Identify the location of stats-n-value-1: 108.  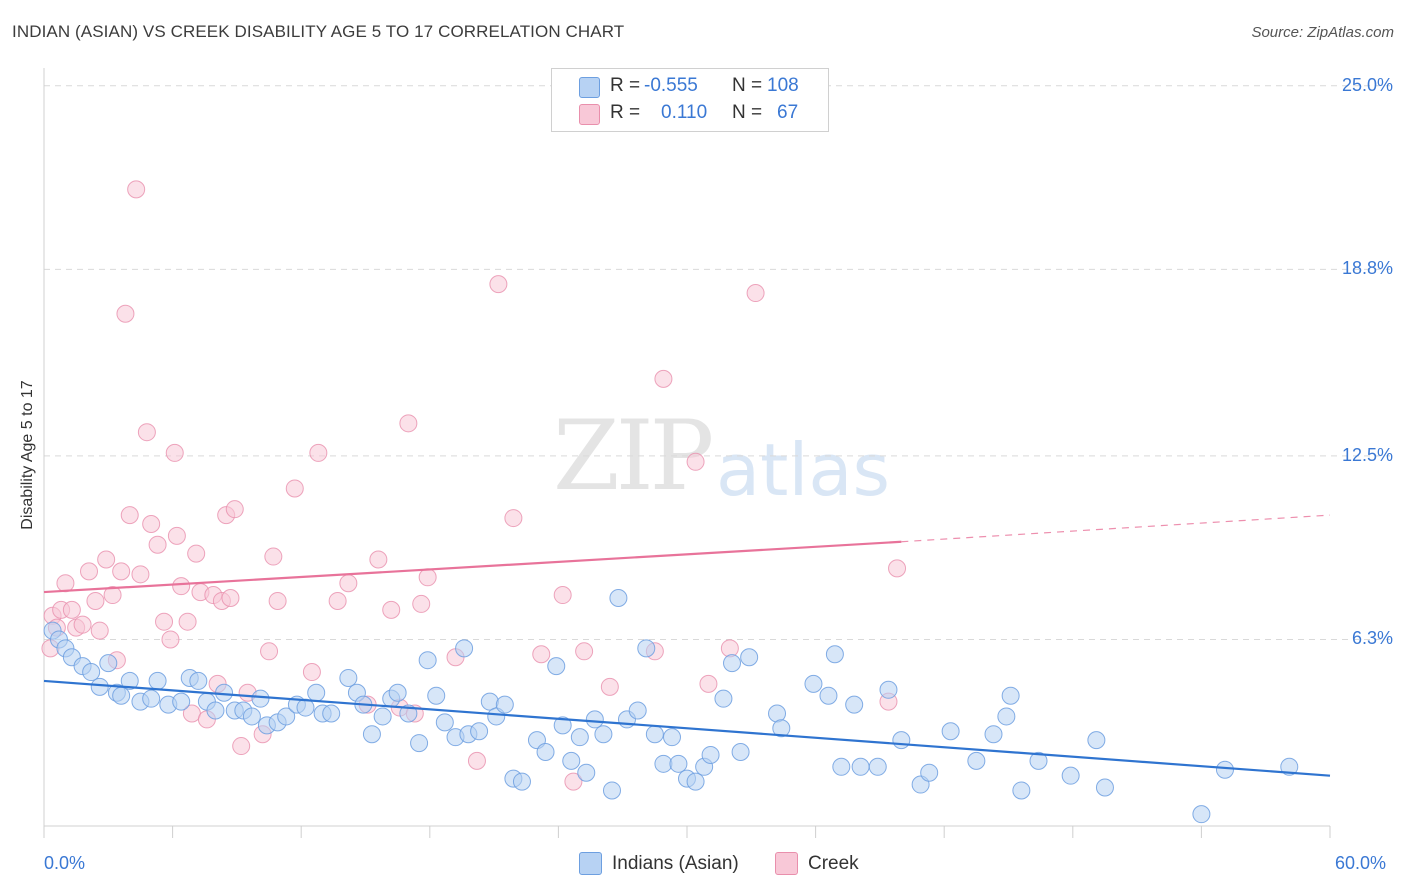
(783, 85).